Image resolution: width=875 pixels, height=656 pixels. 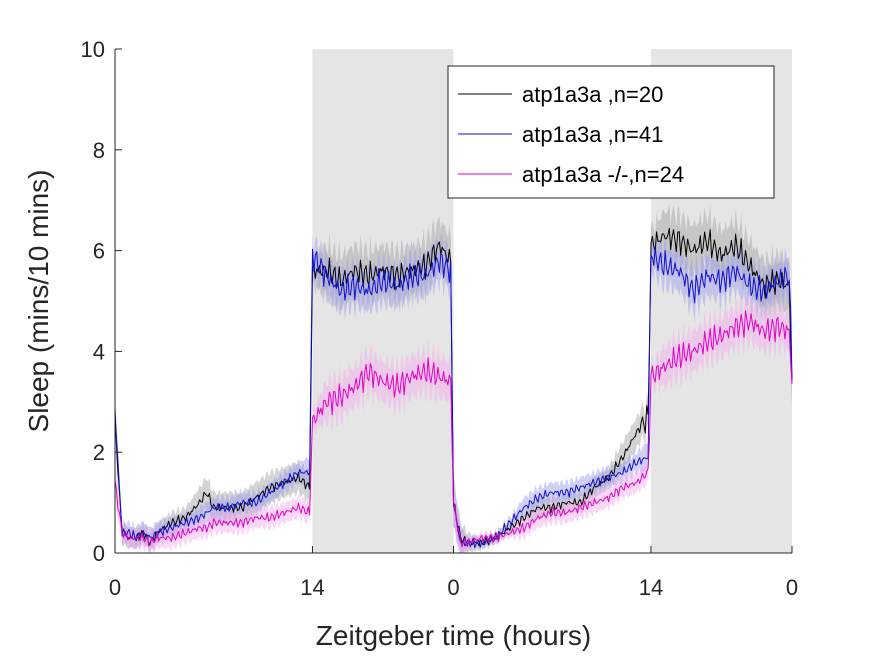 I want to click on y-tick-label: 0, so click(x=99, y=553).